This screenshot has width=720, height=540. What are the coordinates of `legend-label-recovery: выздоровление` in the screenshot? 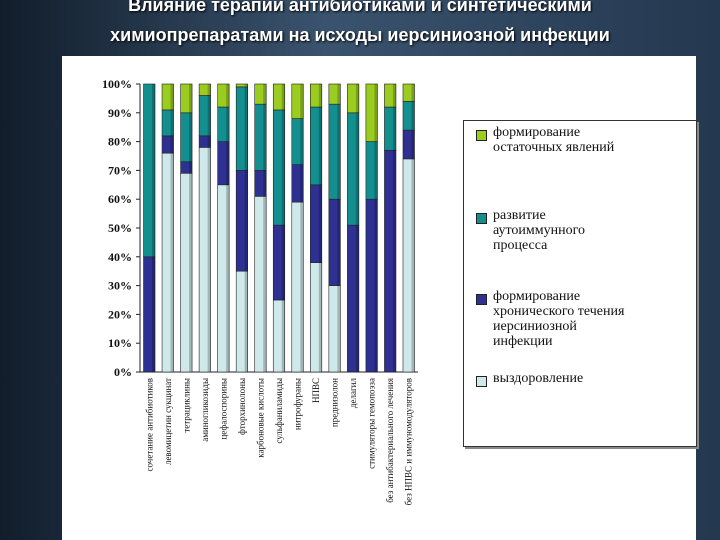 It's located at (538, 378).